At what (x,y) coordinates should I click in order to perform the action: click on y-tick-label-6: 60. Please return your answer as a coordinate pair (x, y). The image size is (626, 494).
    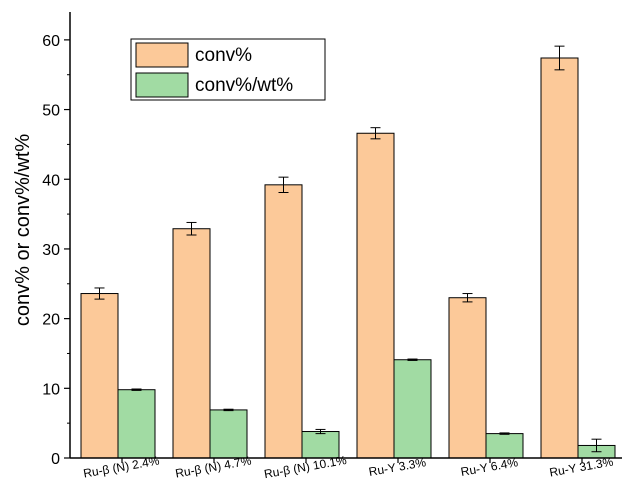
    Looking at the image, I should click on (51, 41).